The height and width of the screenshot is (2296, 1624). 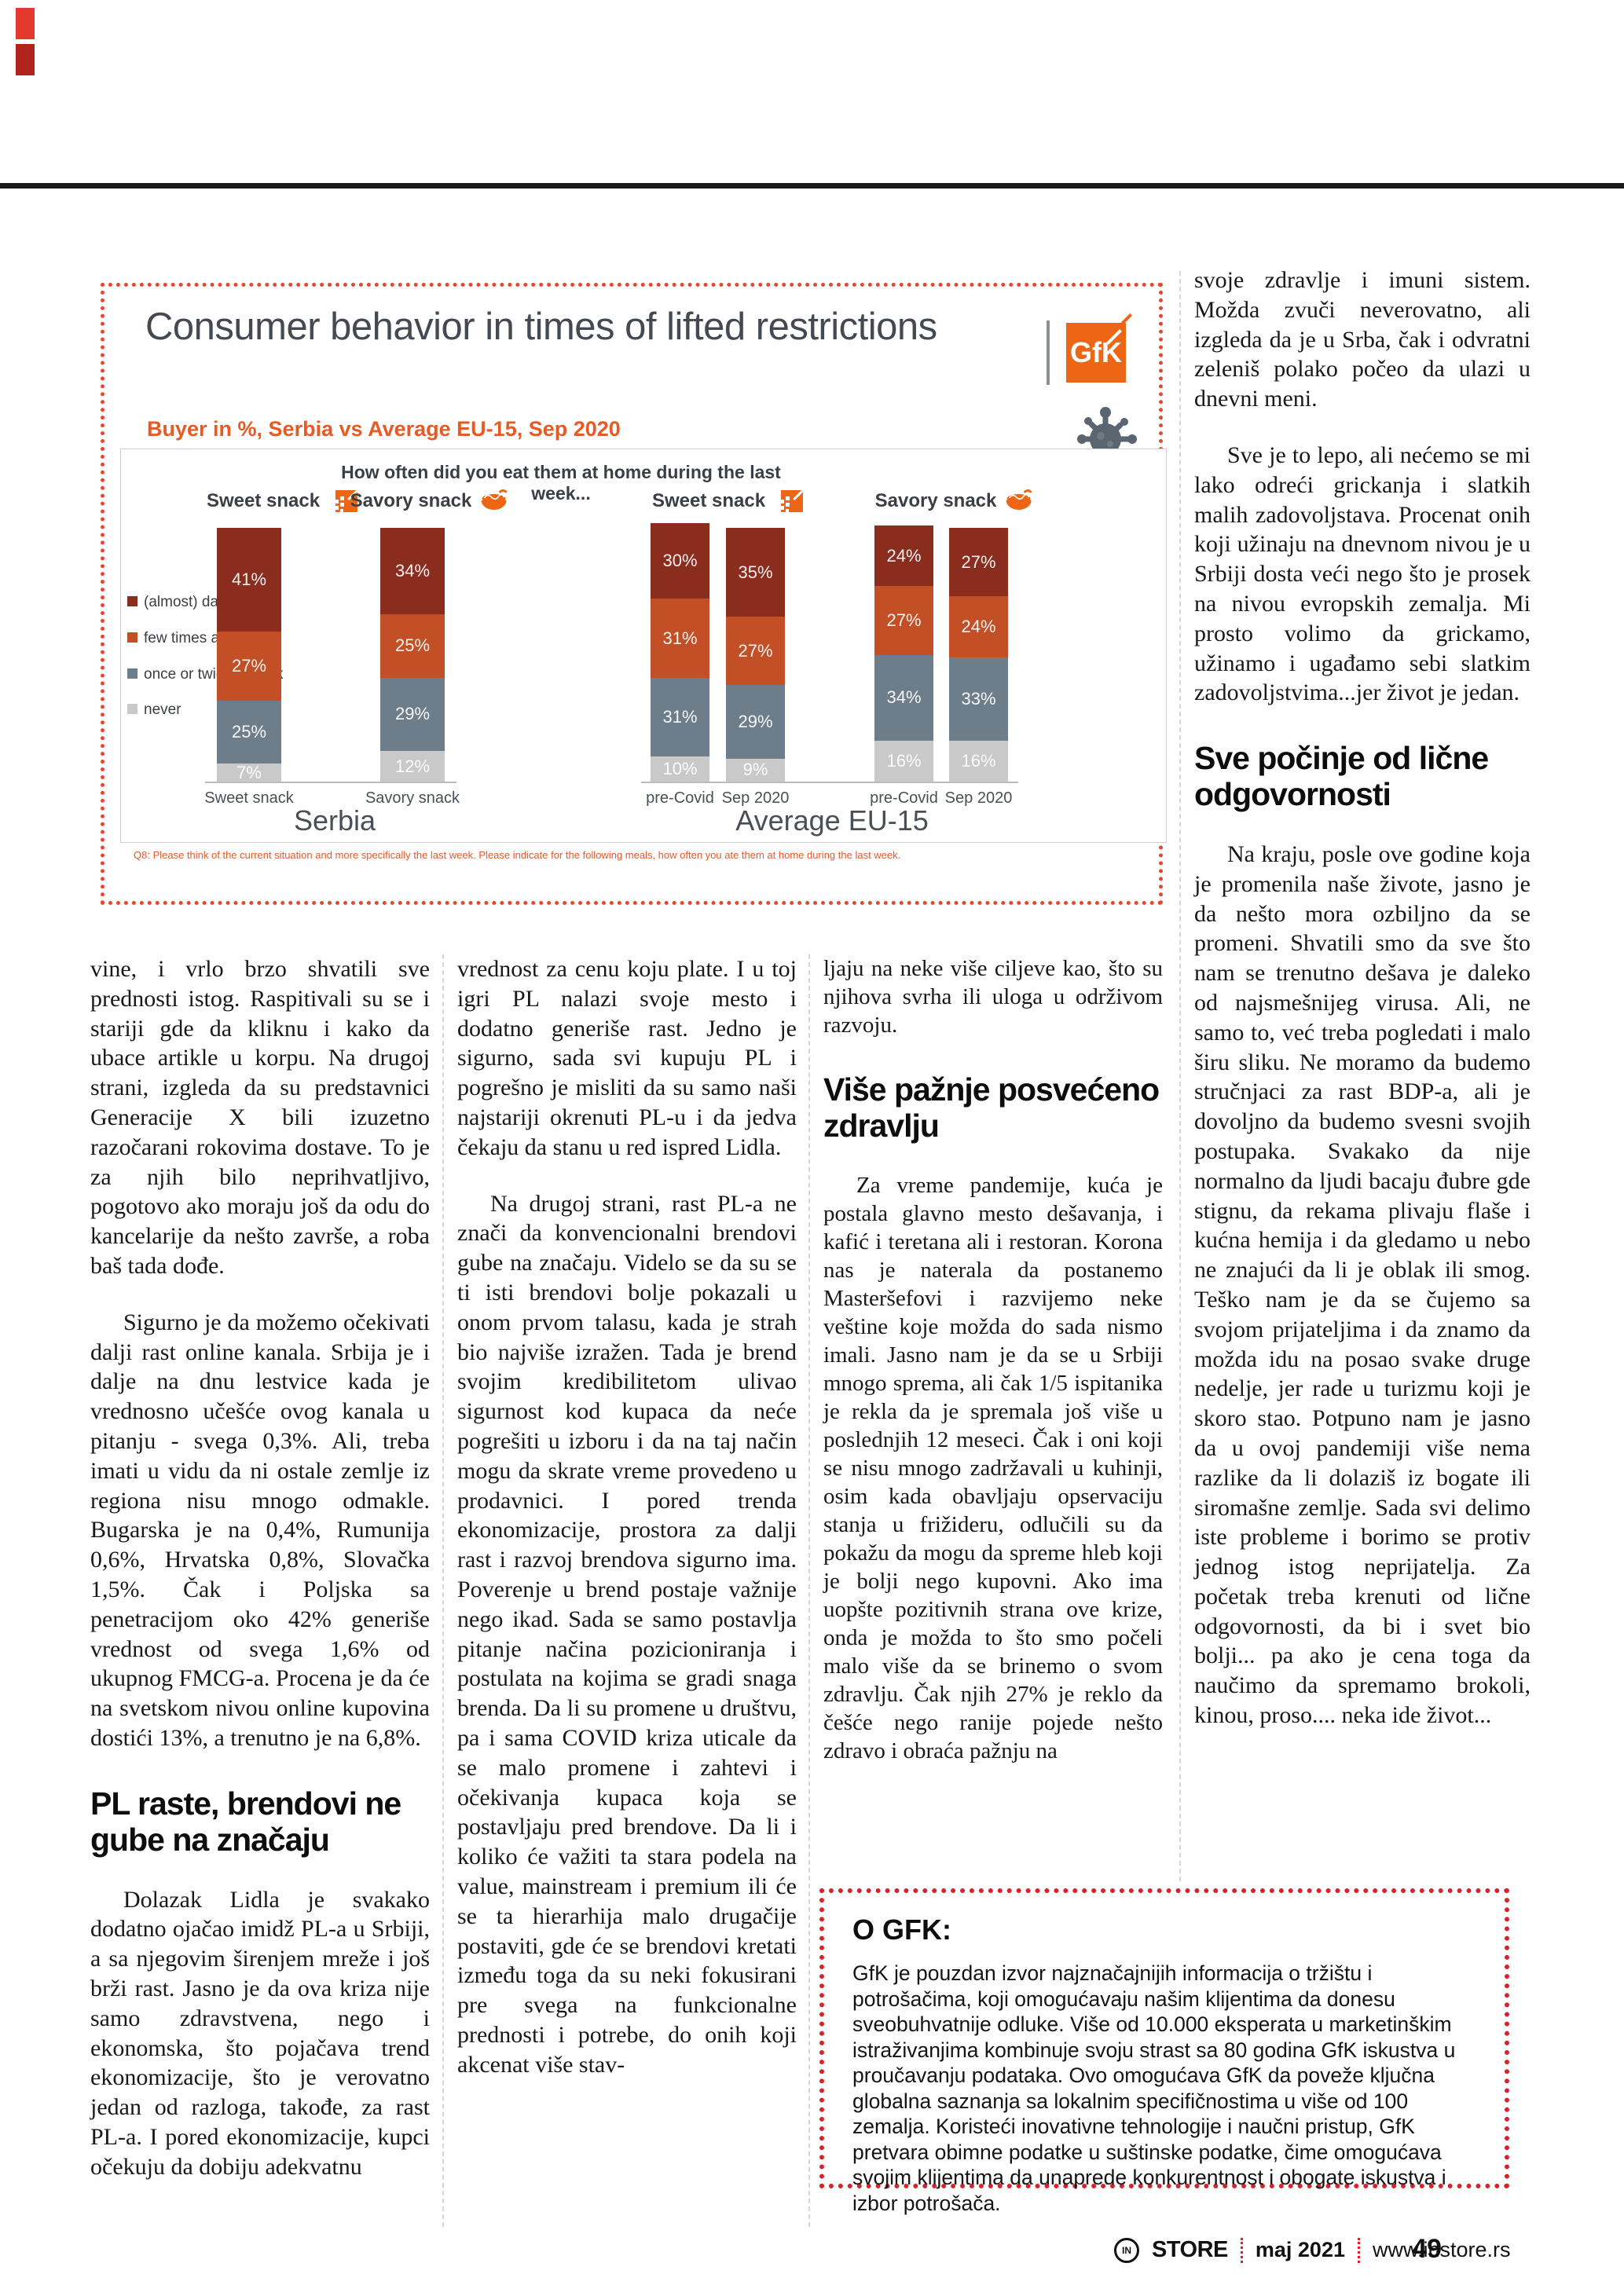 What do you see at coordinates (205, 710) in the screenshot?
I see `legend-item: never` at bounding box center [205, 710].